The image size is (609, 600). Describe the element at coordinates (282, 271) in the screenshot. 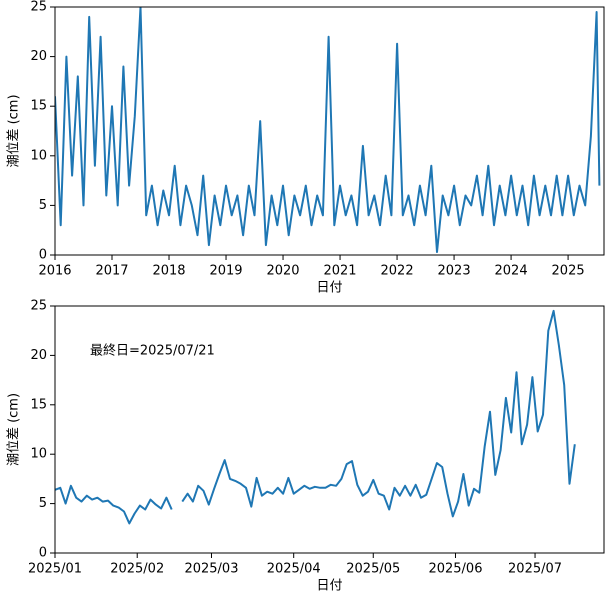

I see `x-tick-label: 2020` at that location.